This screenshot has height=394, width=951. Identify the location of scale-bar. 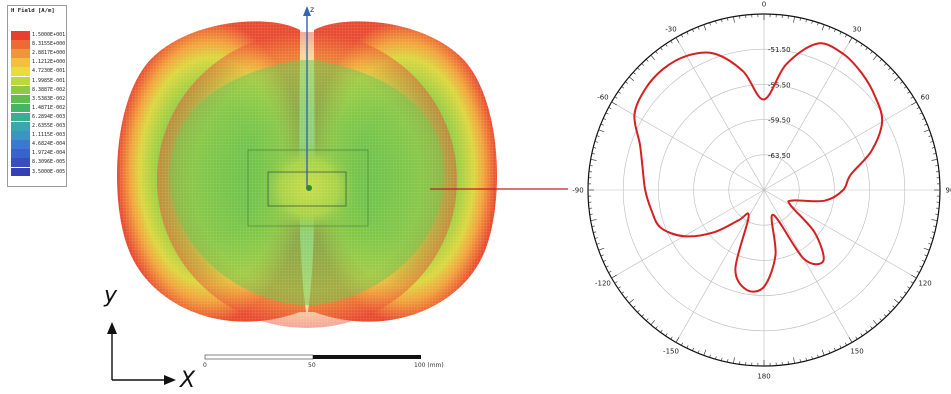
(312, 357).